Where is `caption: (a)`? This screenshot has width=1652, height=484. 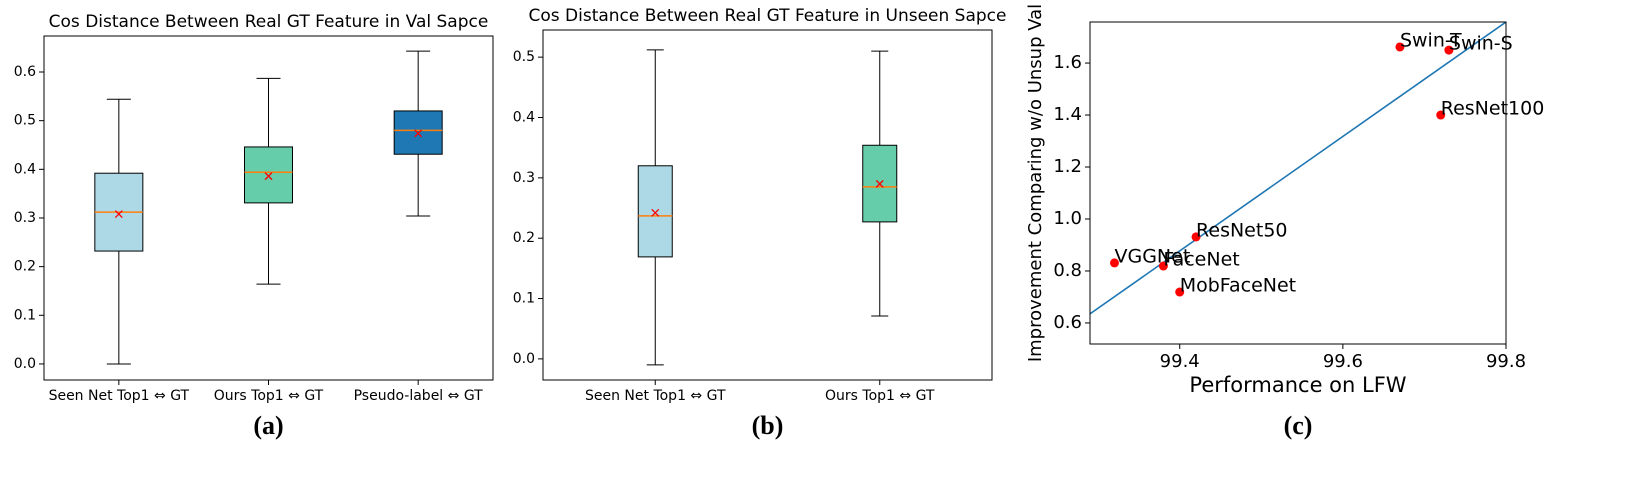 caption: (a) is located at coordinates (268, 425).